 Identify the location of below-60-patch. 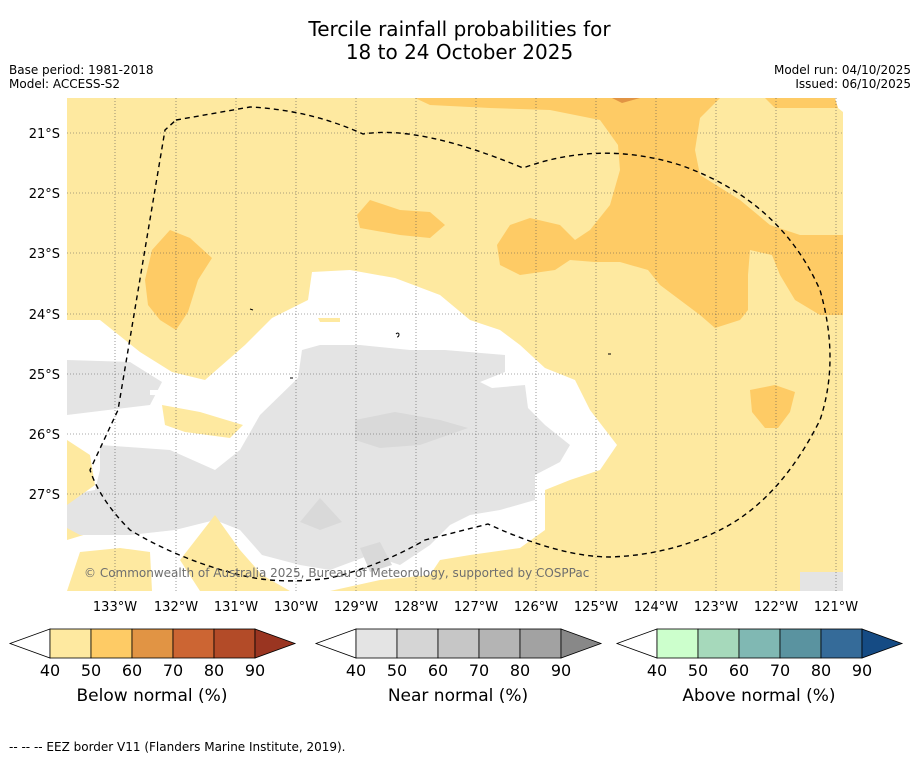
(626, 100).